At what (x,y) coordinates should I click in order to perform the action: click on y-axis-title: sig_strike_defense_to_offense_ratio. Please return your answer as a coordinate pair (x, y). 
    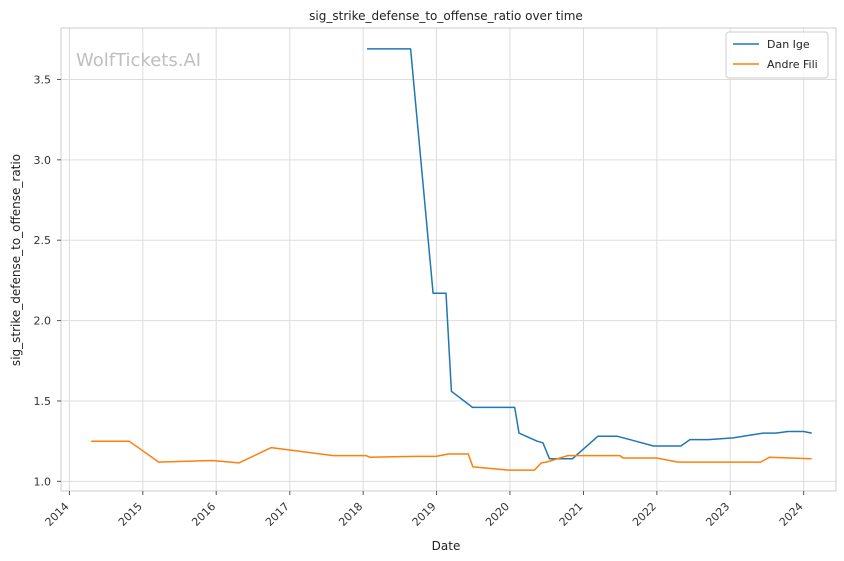
    Looking at the image, I should click on (16, 260).